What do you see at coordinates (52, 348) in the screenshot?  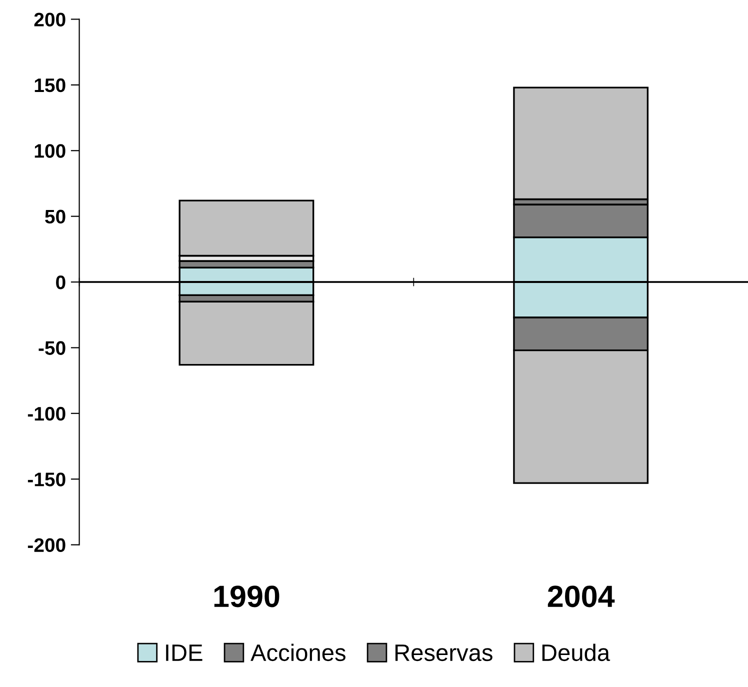 I see `y-tick-label: -50` at bounding box center [52, 348].